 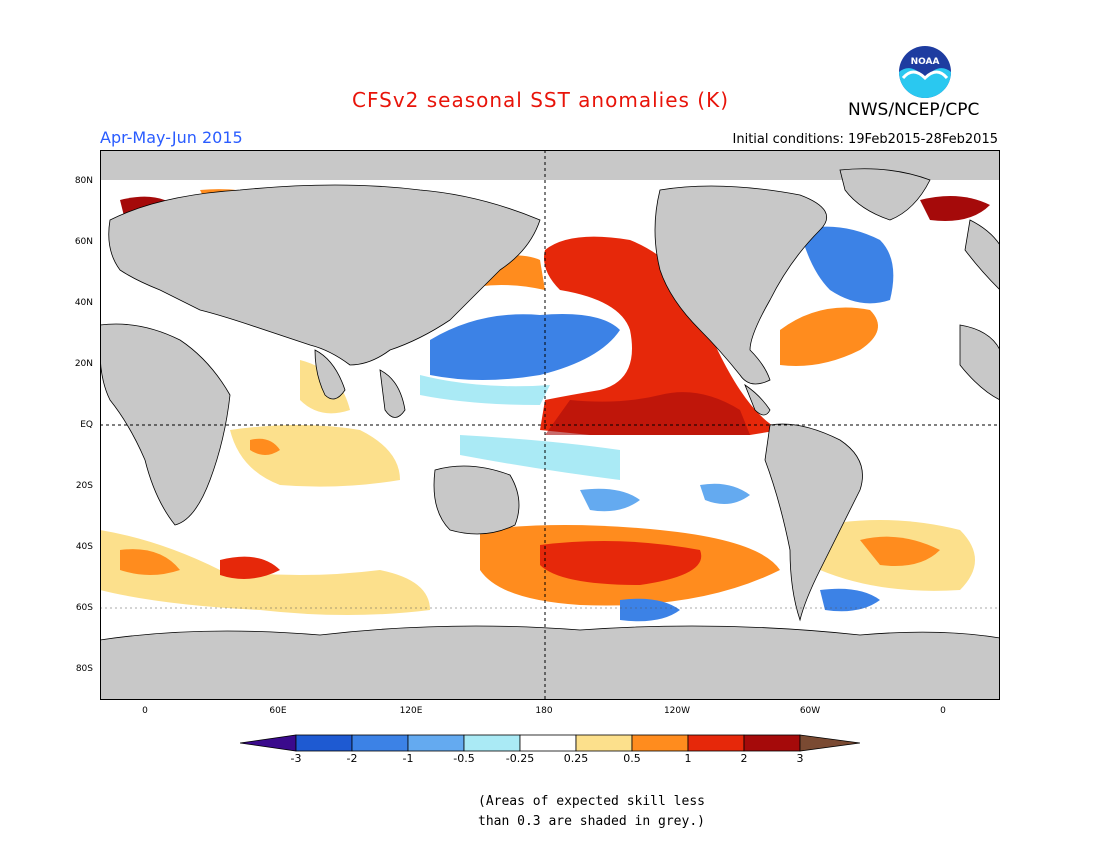 I want to click on colorbar, so click(x=550, y=743).